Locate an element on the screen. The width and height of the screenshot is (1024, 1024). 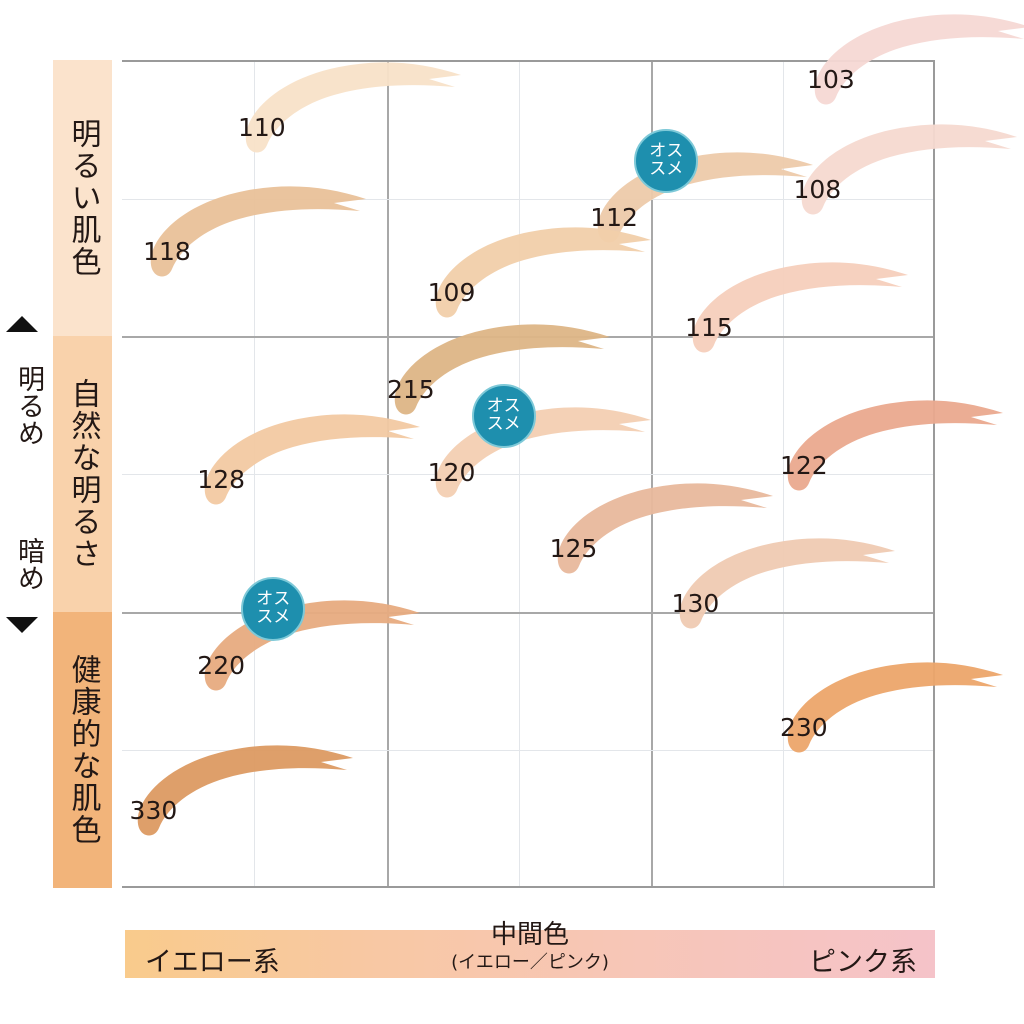
tone-pink-label: ピンク系 is located at coordinates (863, 962).